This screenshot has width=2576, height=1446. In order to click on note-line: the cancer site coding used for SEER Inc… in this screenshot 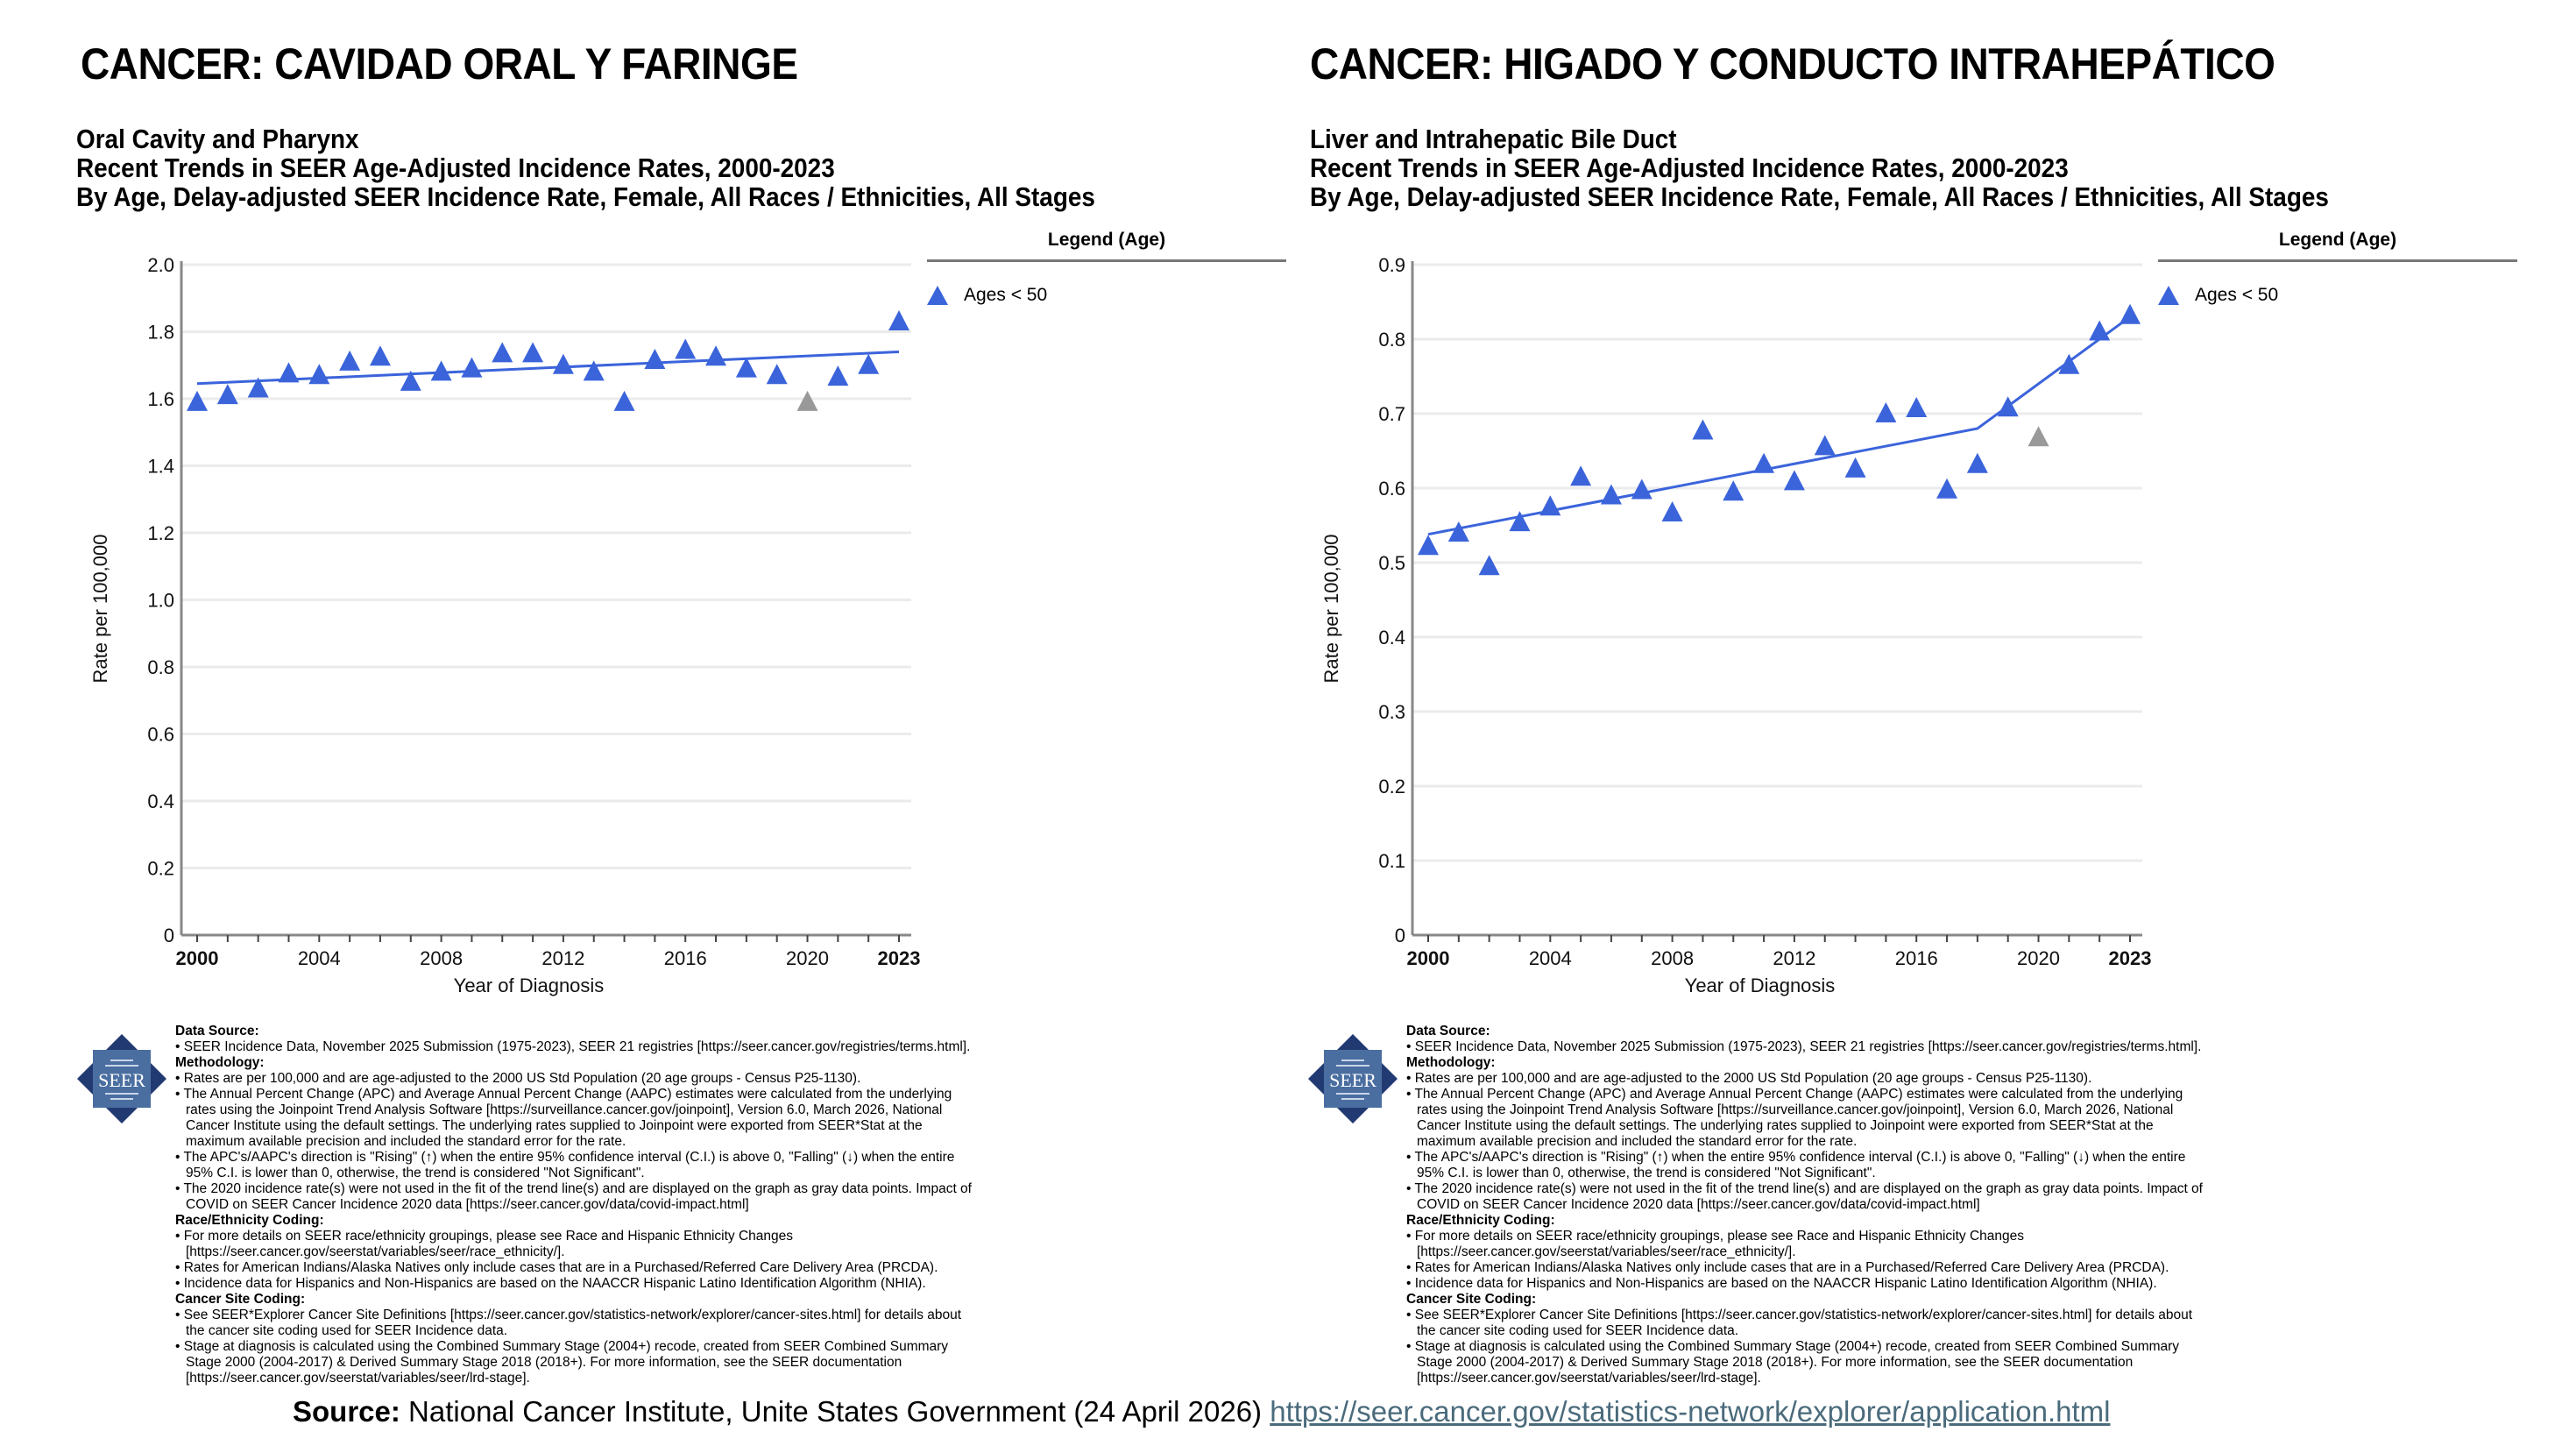, I will do `click(347, 1330)`.